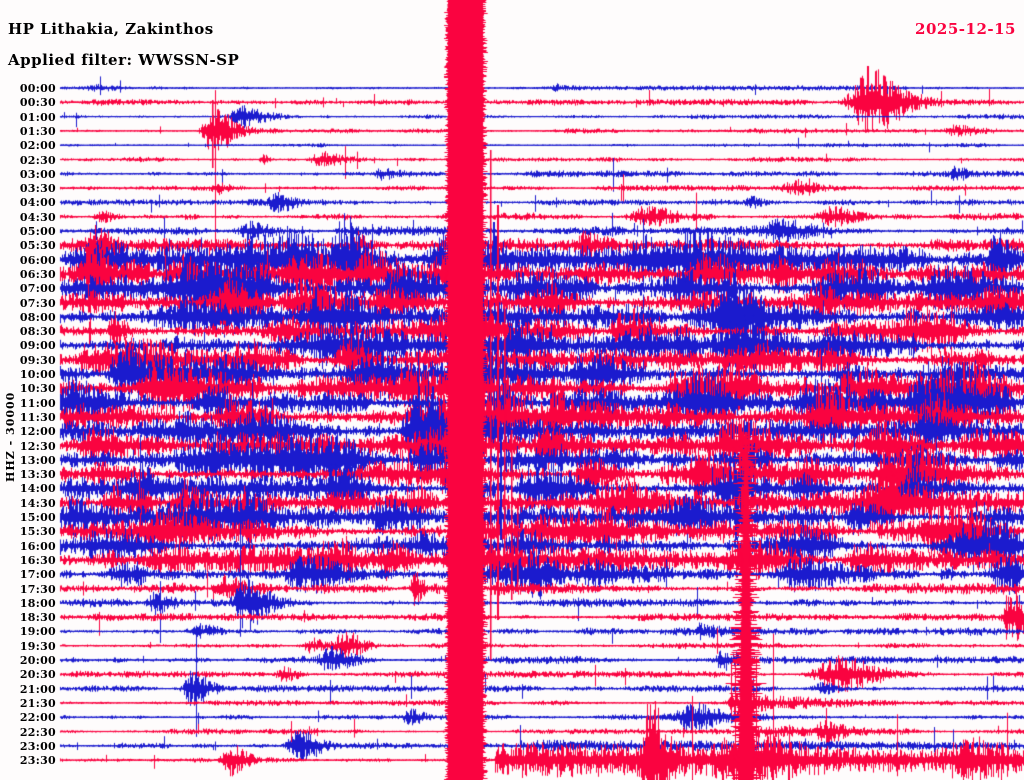 The image size is (1024, 780). I want to click on time-label-09:30: 09:30, so click(37, 360).